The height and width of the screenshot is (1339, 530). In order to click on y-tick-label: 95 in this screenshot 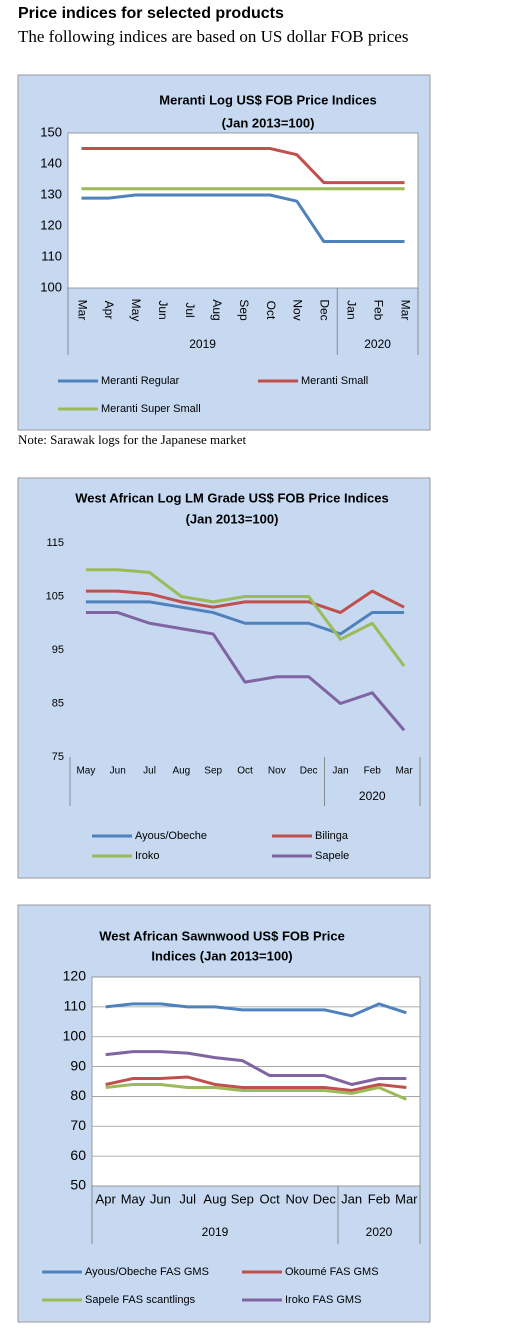, I will do `click(58, 650)`.